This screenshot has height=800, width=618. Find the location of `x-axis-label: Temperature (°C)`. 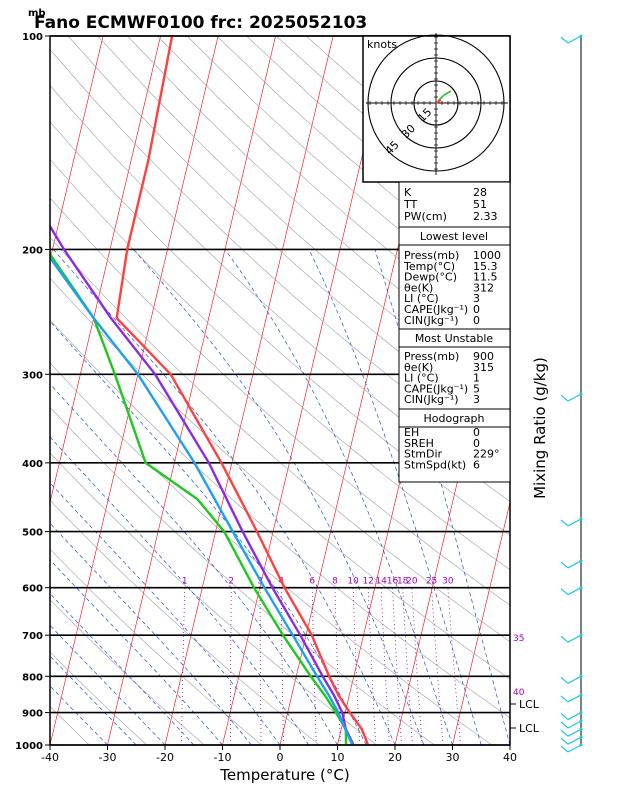

x-axis-label: Temperature (°C) is located at coordinates (284, 775).